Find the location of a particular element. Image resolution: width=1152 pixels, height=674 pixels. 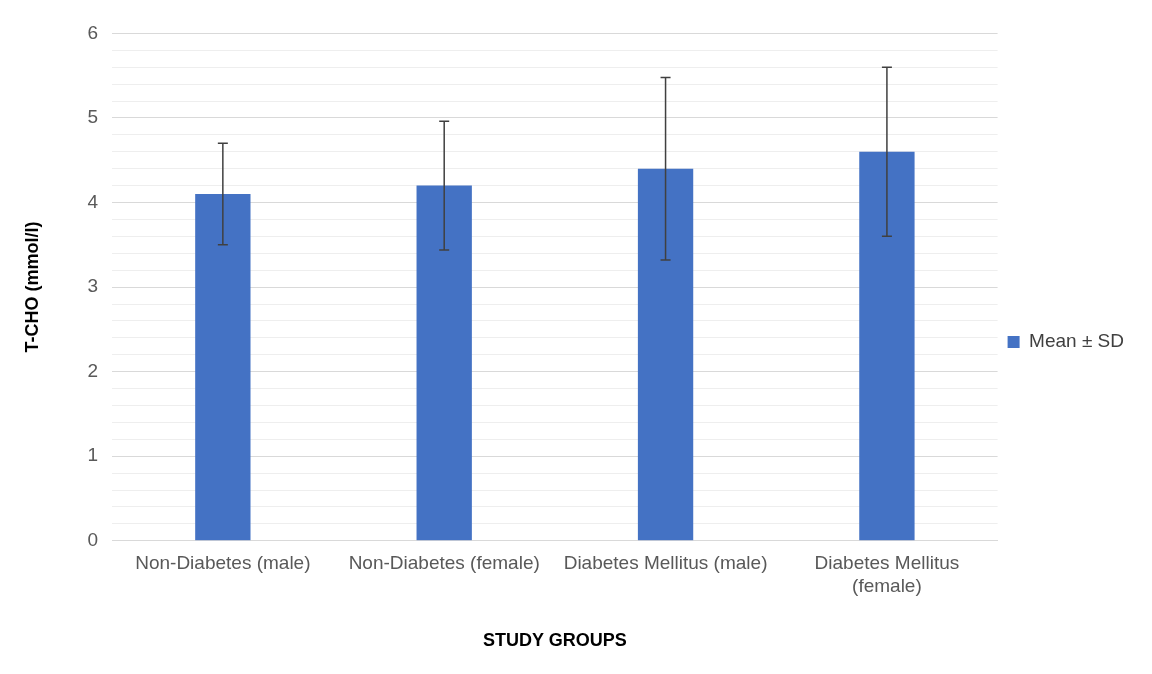

y-tick-label: 4 is located at coordinates (93, 201).